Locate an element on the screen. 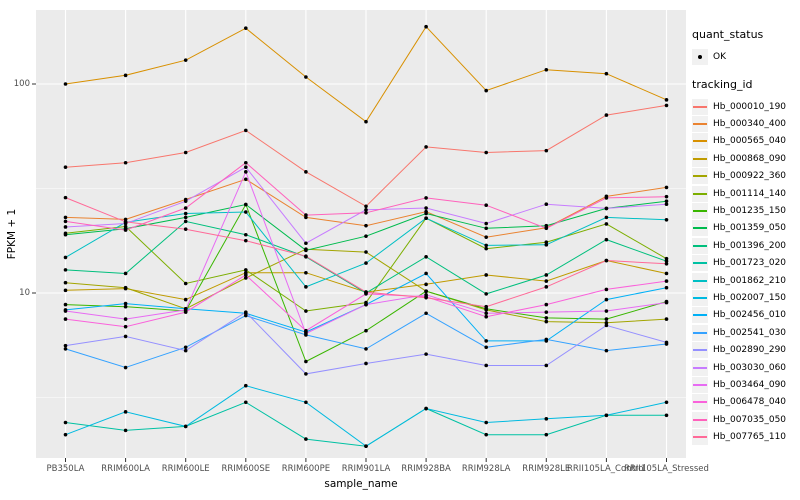  legend-entry-Hb_003464_090: Hb_003464_090 is located at coordinates (739, 384).